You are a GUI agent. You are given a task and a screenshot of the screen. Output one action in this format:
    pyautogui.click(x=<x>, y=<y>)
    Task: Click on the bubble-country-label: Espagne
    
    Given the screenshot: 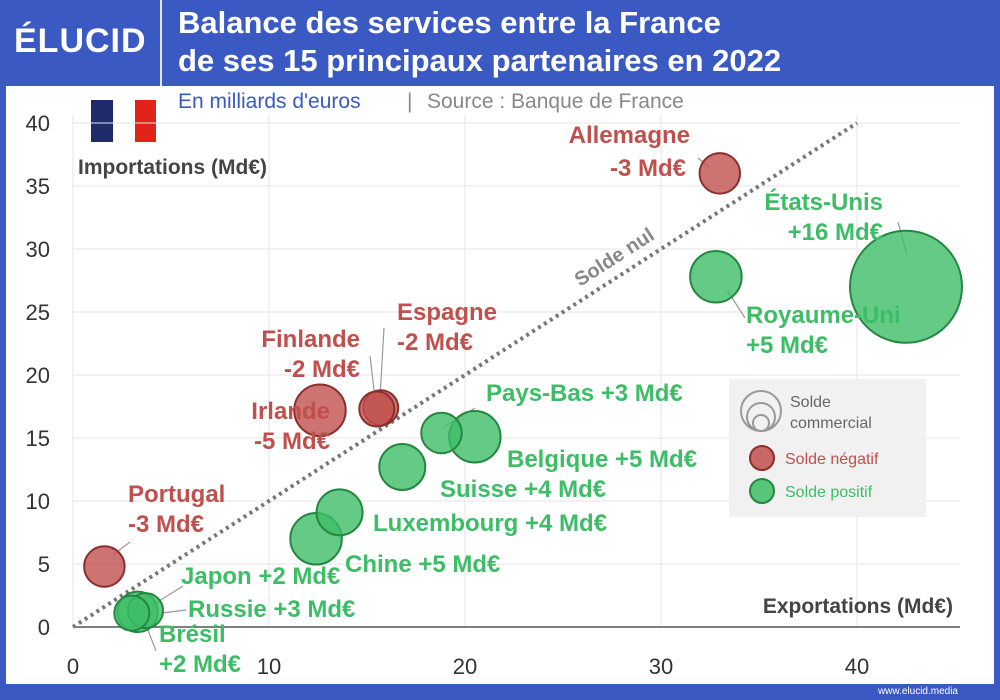 What is the action you would take?
    pyautogui.click(x=447, y=312)
    